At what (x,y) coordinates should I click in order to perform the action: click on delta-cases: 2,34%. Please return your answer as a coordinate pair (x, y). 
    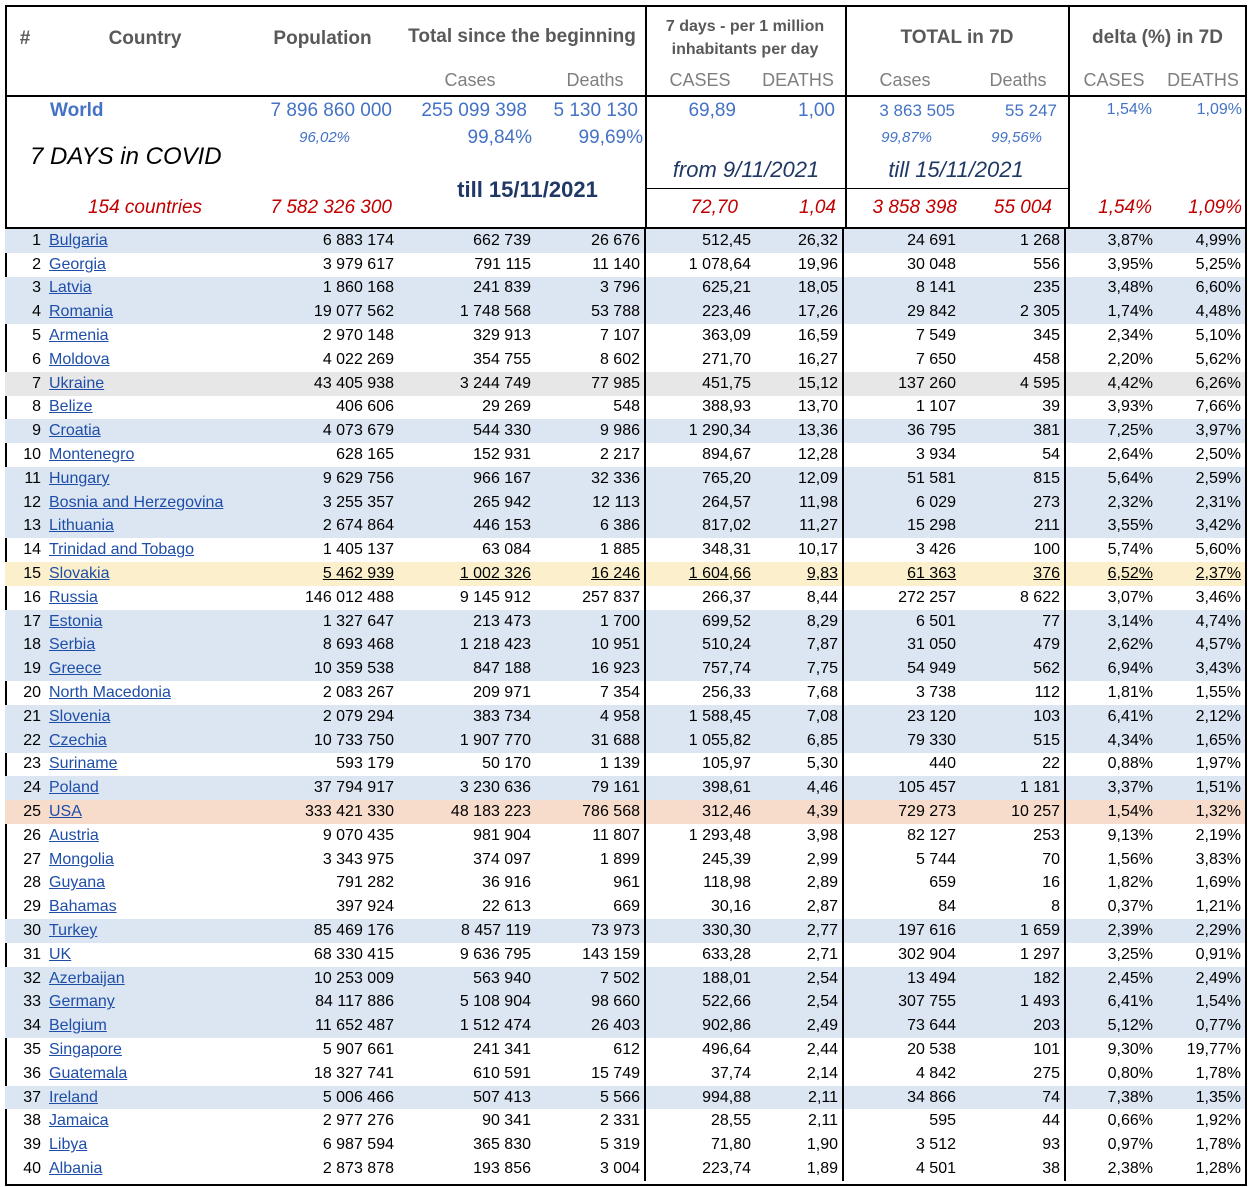
    Looking at the image, I should click on (1130, 336).